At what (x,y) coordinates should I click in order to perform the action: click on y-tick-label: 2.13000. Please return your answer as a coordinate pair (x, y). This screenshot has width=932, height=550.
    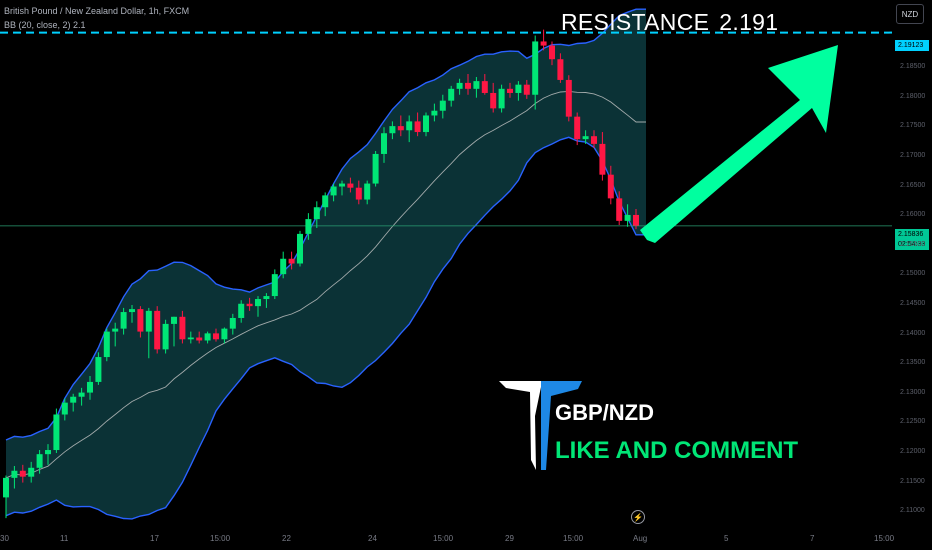
    Looking at the image, I should click on (913, 392).